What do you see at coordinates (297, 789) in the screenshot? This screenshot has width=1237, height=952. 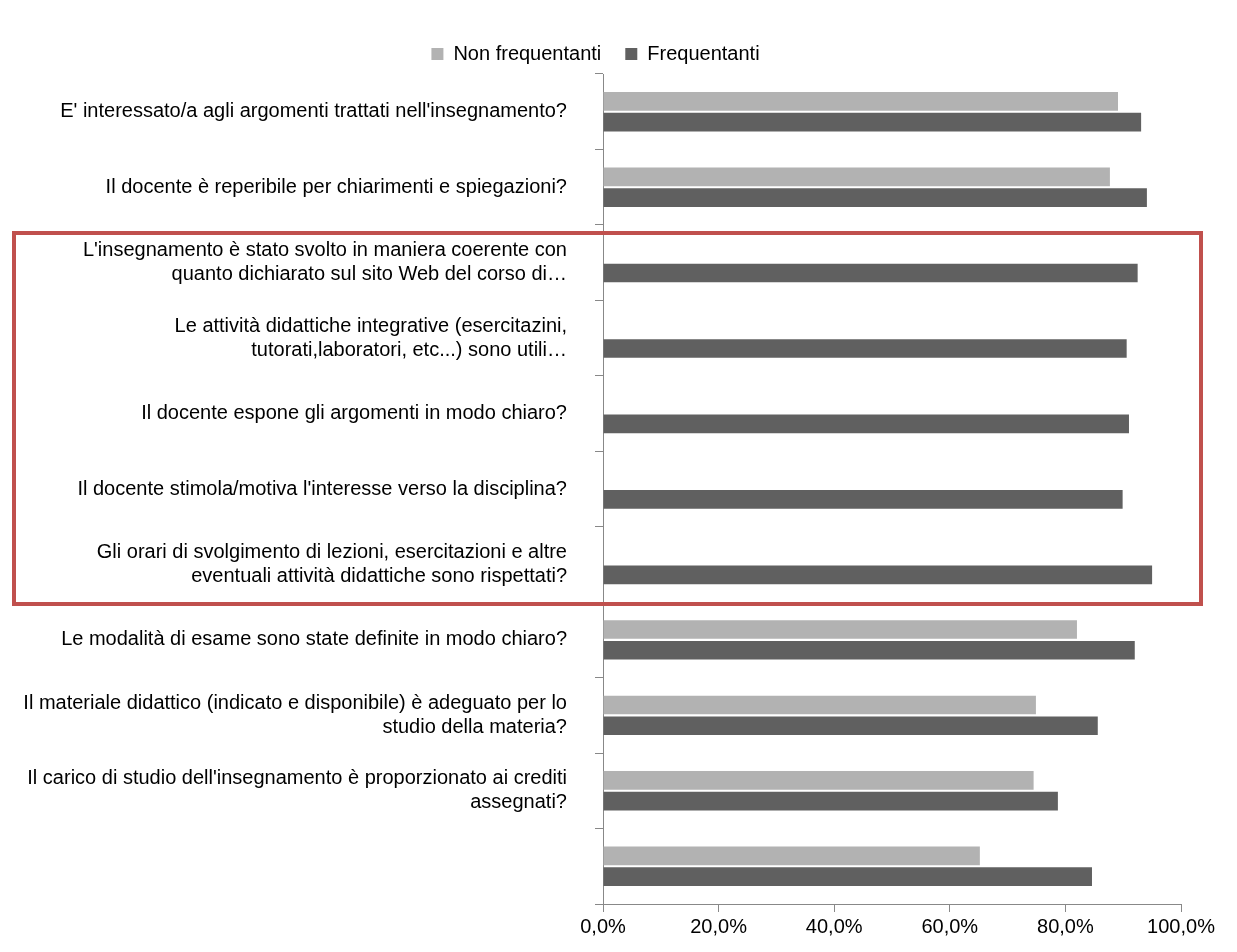 I see `y-tick-label: Il carico di studio dell'insegnamento è proporzionato ai crediti assegnati?` at bounding box center [297, 789].